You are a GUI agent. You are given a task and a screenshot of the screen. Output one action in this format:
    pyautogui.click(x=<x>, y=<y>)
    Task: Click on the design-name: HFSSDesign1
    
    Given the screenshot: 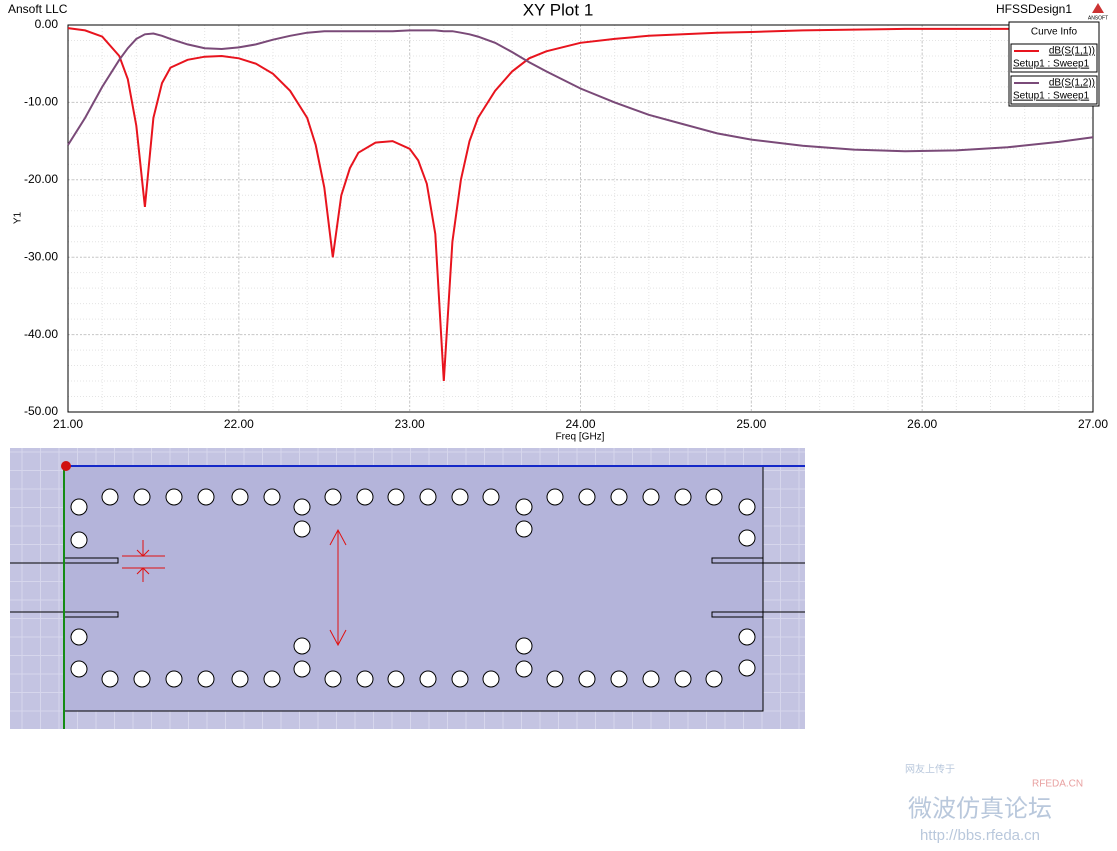 What is the action you would take?
    pyautogui.click(x=1034, y=9)
    